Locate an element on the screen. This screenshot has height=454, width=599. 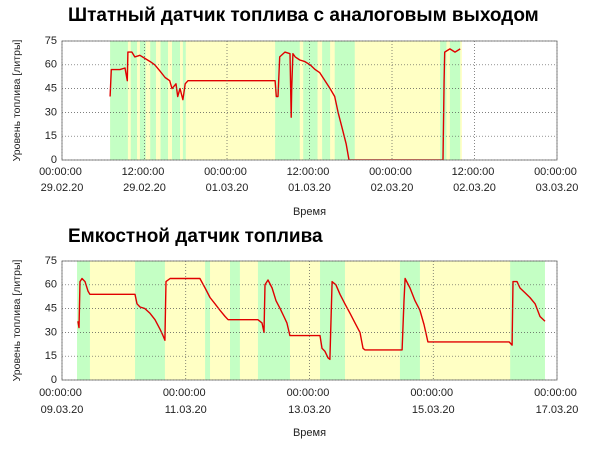
chart-title: Емкостной датчик топлива is located at coordinates (195, 236).